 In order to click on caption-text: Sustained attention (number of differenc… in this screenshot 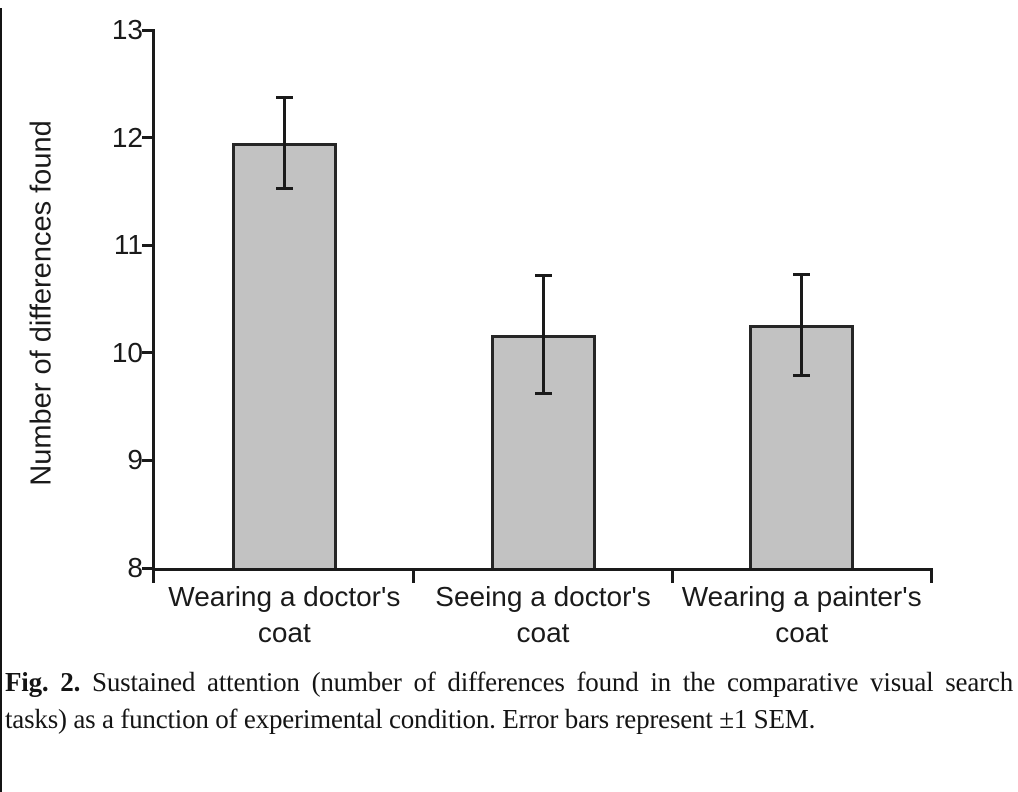, I will do `click(509, 700)`.